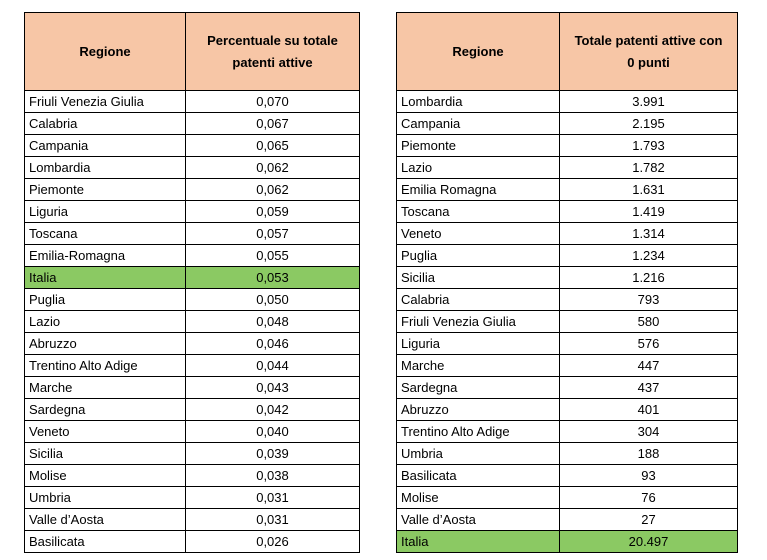 This screenshot has height=560, width=767. What do you see at coordinates (192, 233) in the screenshot?
I see `table-row: Toscana 0,057` at bounding box center [192, 233].